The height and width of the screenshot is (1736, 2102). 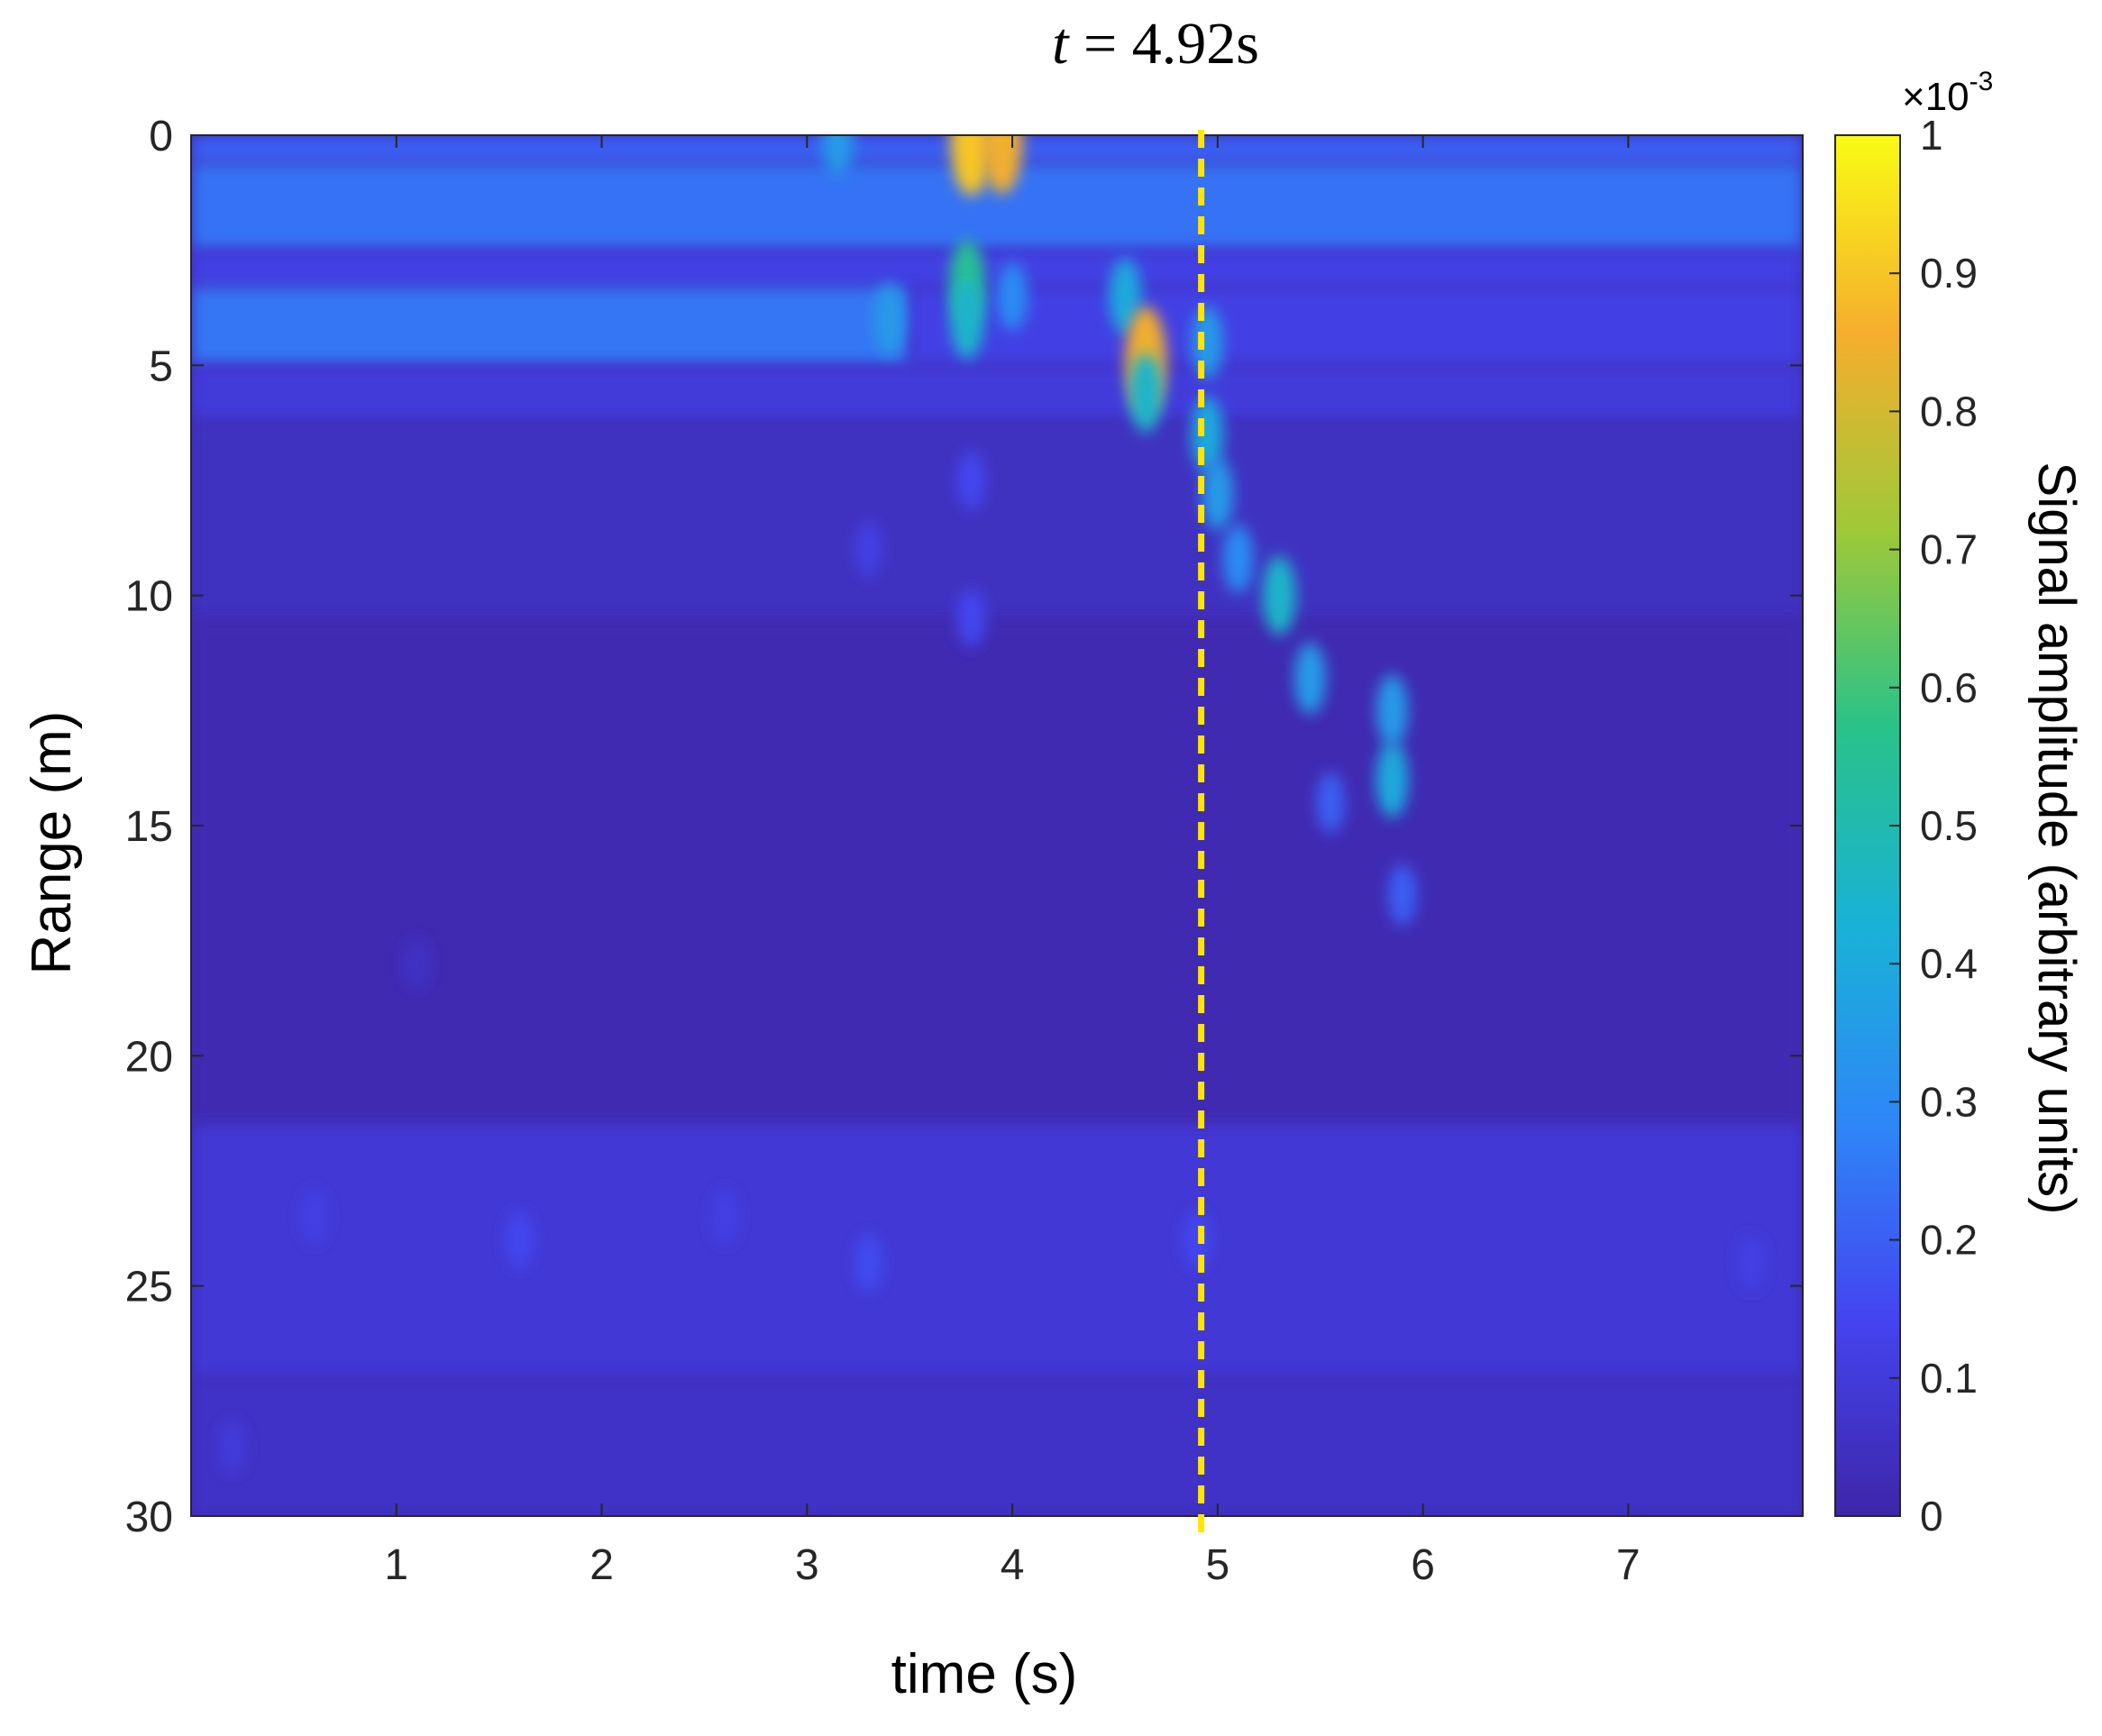 I want to click on x-tick-label: 5, so click(x=1218, y=1565).